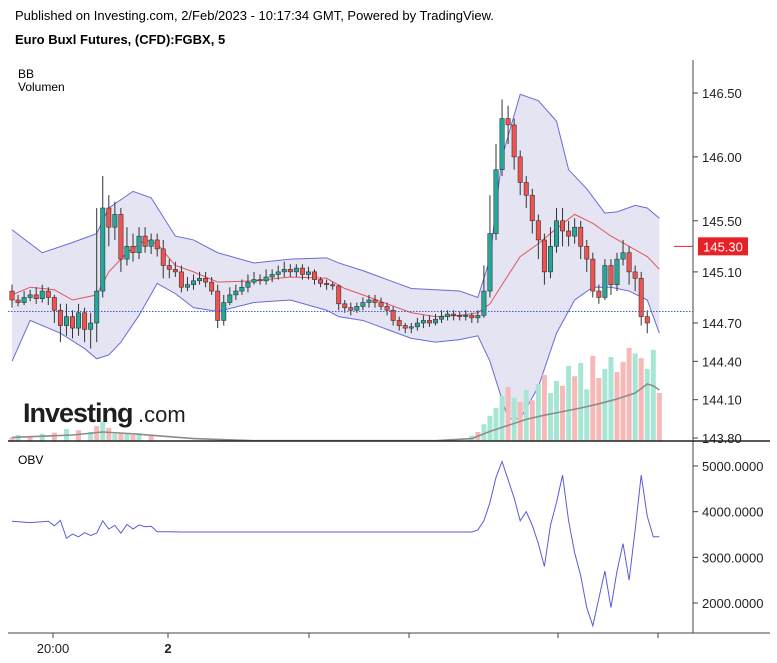 This screenshot has width=777, height=663. I want to click on price-axis-tick-label: 145.10, so click(722, 272).